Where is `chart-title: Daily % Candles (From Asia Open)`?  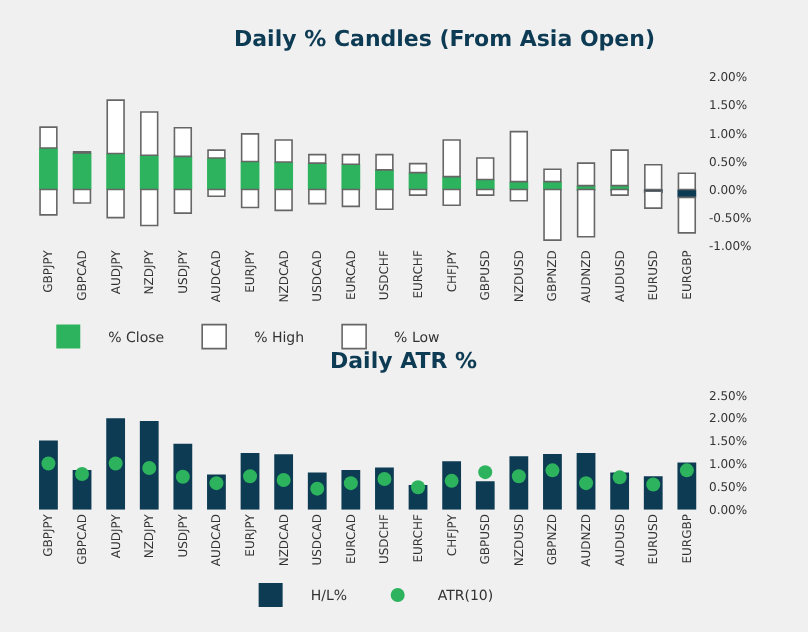 chart-title: Daily % Candles (From Asia Open) is located at coordinates (444, 39).